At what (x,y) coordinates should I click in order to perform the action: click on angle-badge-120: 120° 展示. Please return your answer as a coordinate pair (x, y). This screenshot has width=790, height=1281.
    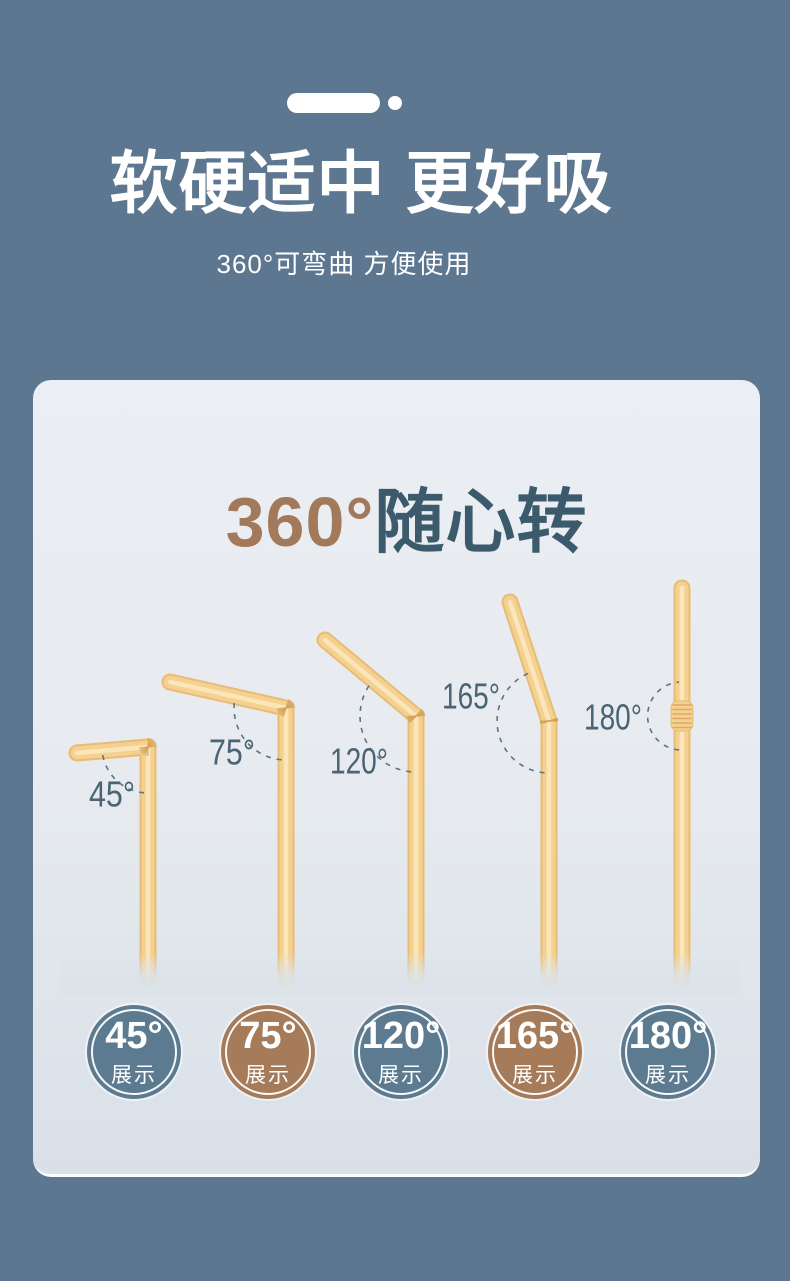
    Looking at the image, I should click on (401, 1052).